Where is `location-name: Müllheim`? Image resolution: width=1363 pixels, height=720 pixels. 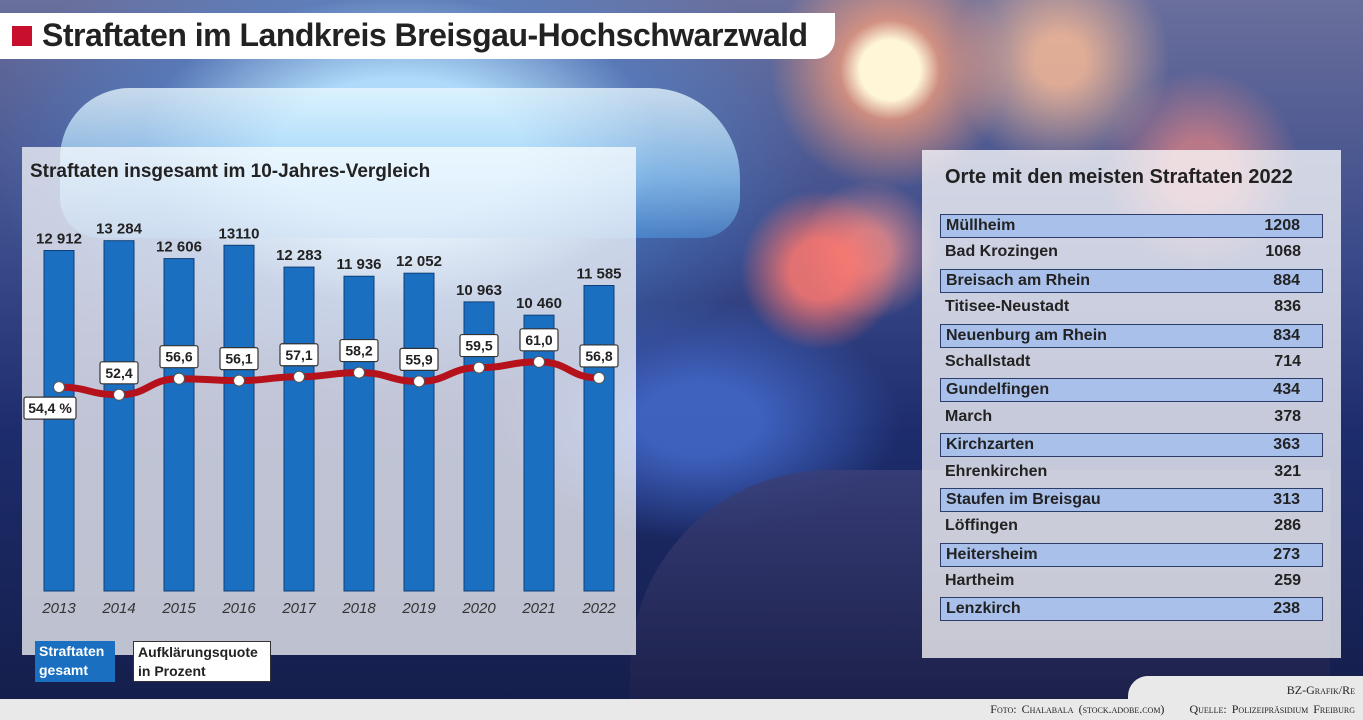 location-name: Müllheim is located at coordinates (981, 225).